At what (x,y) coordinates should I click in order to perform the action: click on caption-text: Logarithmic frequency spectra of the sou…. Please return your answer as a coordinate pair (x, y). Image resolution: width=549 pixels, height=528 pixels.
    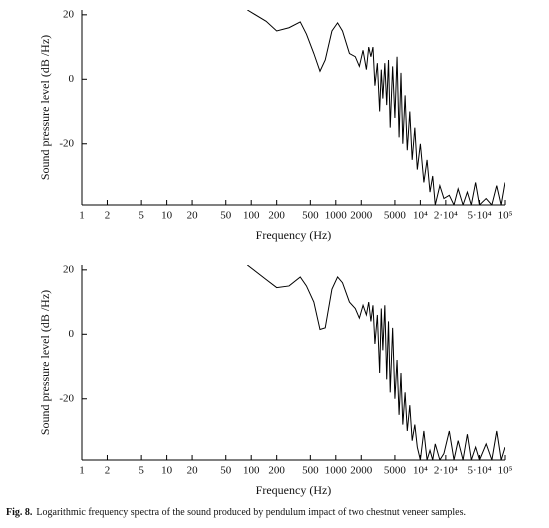
    Looking at the image, I should click on (251, 512).